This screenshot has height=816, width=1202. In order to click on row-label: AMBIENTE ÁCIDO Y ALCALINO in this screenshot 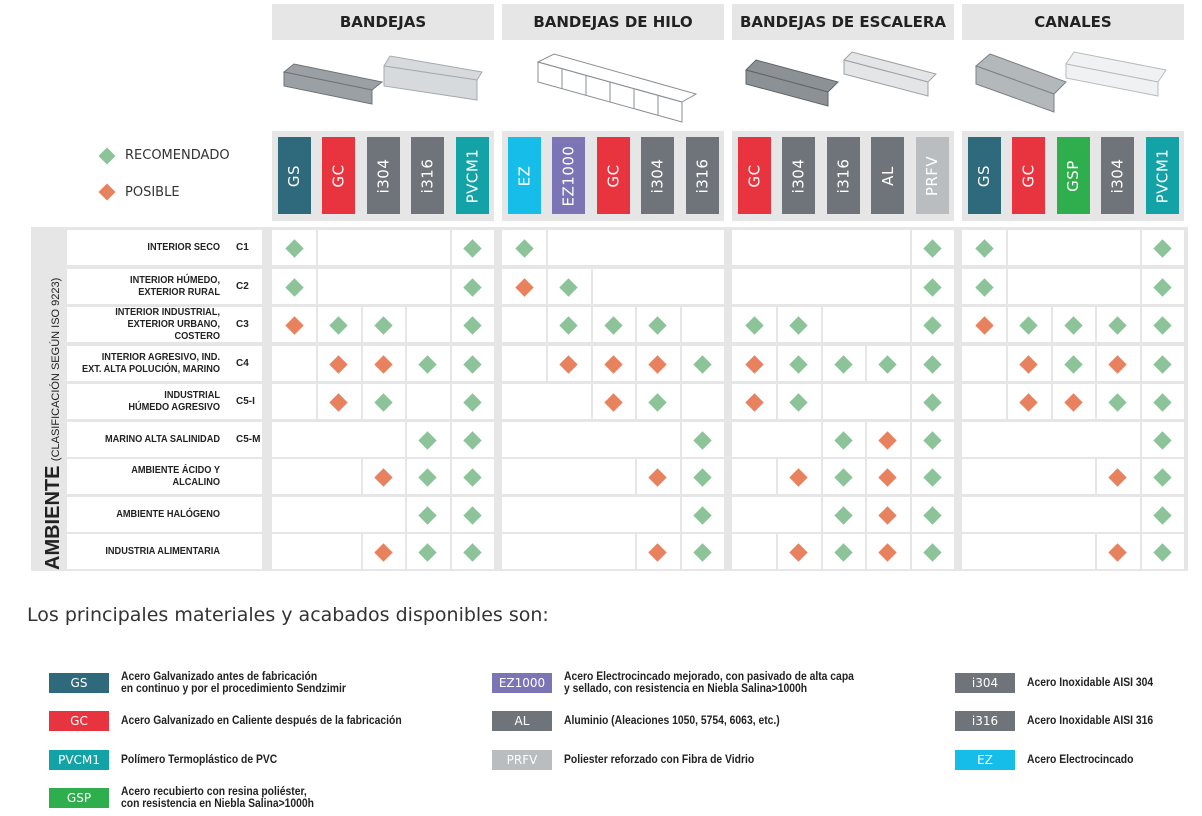, I will do `click(175, 476)`.